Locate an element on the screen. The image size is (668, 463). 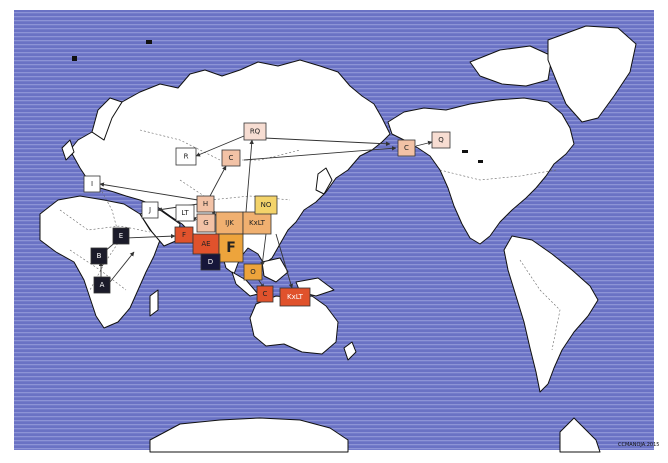
madagascar-landmass is located at coordinates (154, 303).